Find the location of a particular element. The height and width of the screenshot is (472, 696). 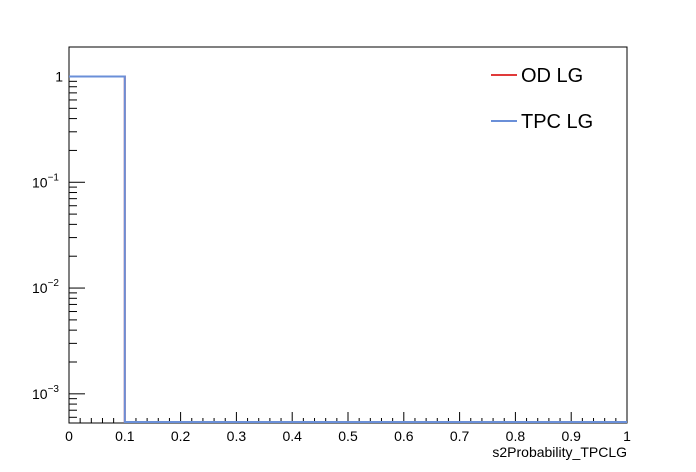

x-tick-label: 0.9 is located at coordinates (571, 436).